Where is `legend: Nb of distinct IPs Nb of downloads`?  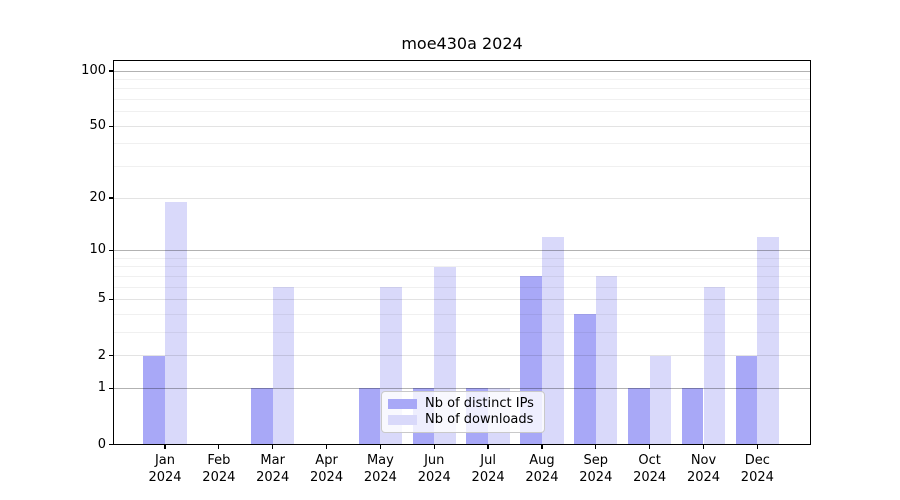
legend: Nb of distinct IPs Nb of downloads is located at coordinates (463, 412).